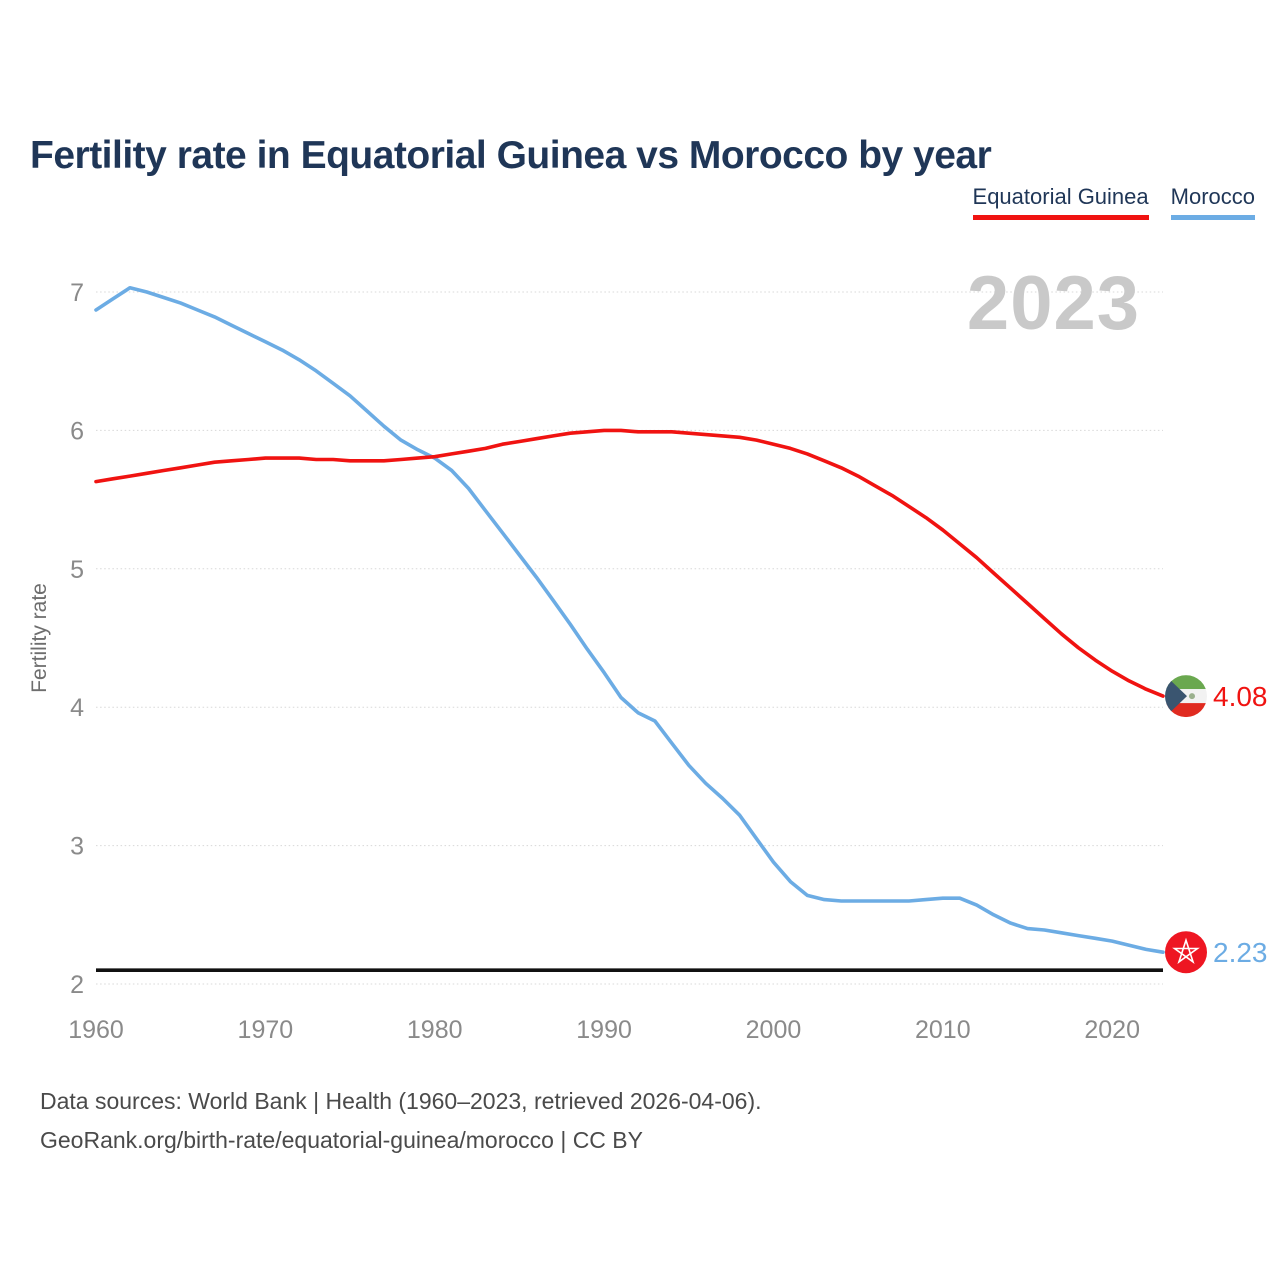  What do you see at coordinates (1212, 202) in the screenshot?
I see `legend-item-morocco: Morocco` at bounding box center [1212, 202].